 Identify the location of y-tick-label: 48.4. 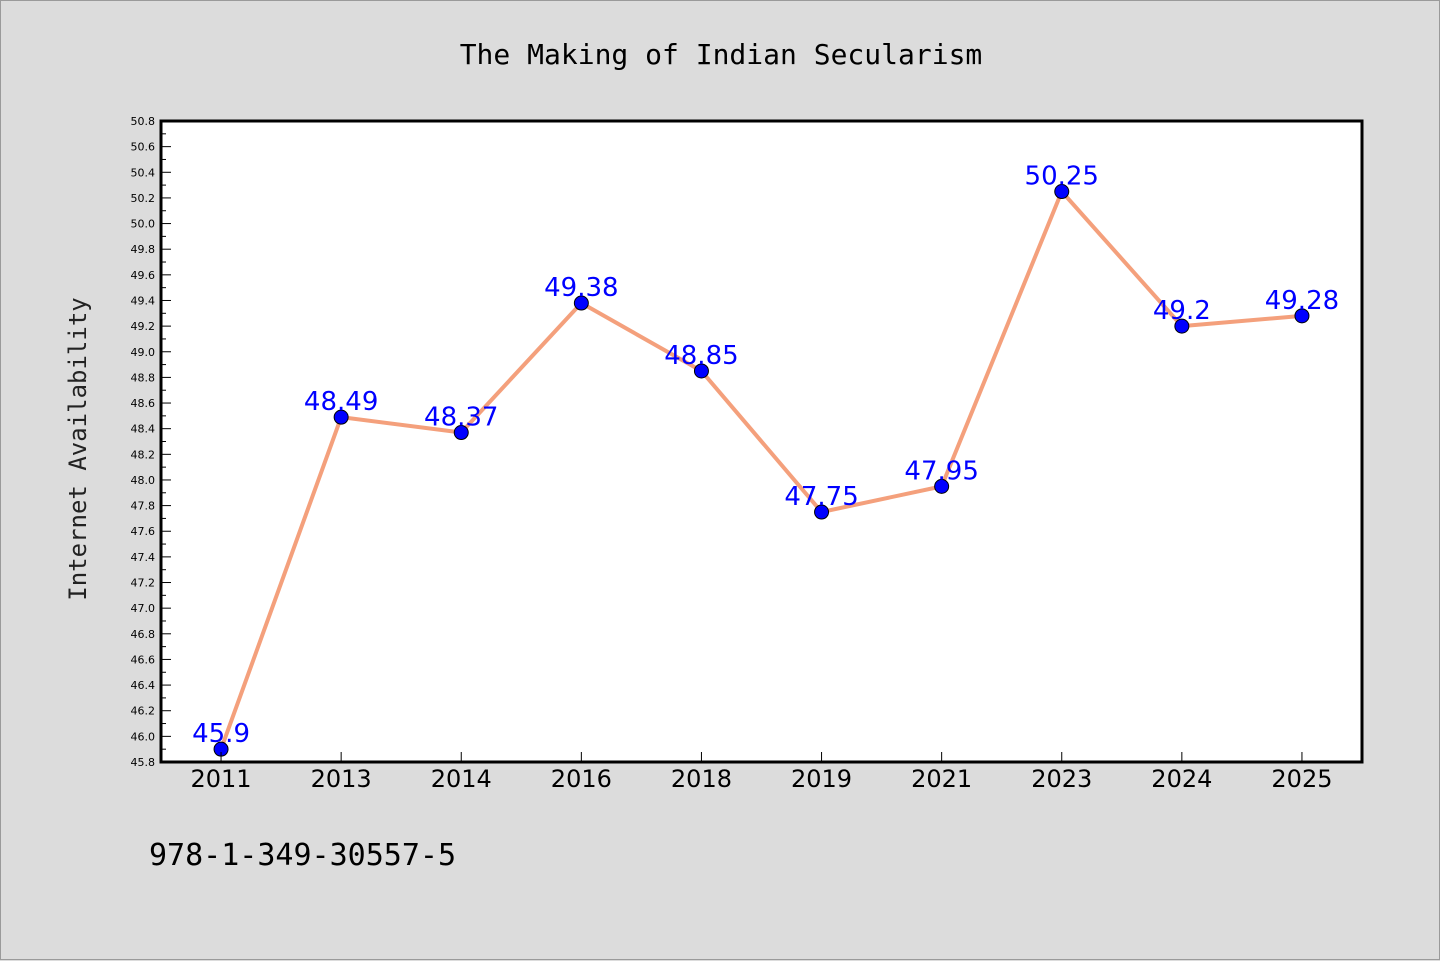
(143, 429).